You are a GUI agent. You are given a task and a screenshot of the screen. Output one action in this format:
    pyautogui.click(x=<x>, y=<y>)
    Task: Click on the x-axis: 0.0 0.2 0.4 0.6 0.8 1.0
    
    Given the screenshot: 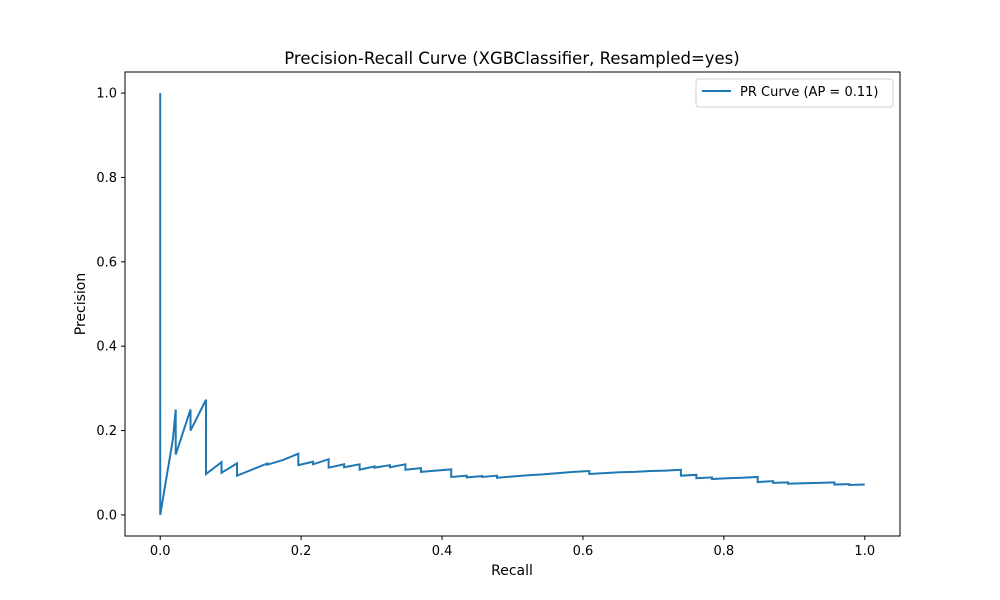 What is the action you would take?
    pyautogui.click(x=512, y=547)
    